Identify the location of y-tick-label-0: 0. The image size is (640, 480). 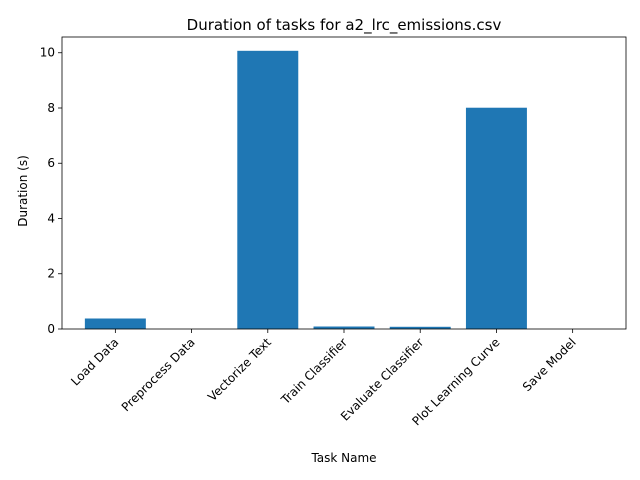
(51, 329).